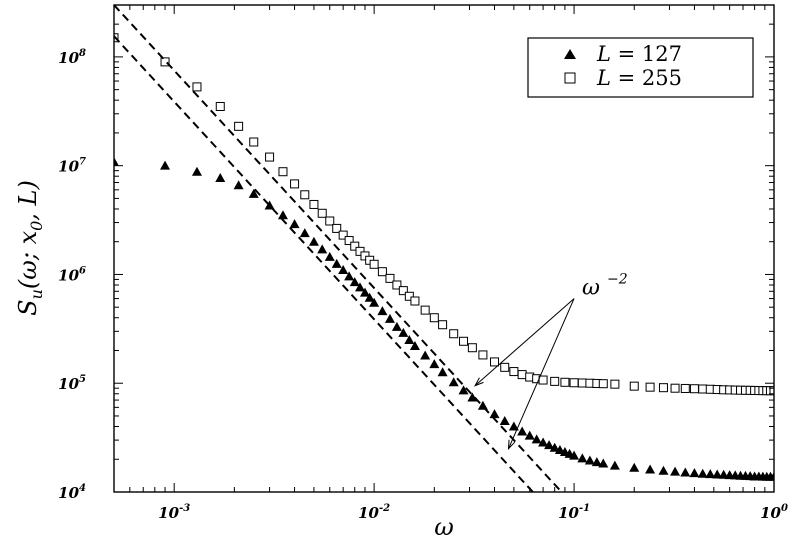 This screenshot has width=789, height=542. What do you see at coordinates (603, 78) in the screenshot?
I see `legend-lhs-l255: L` at bounding box center [603, 78].